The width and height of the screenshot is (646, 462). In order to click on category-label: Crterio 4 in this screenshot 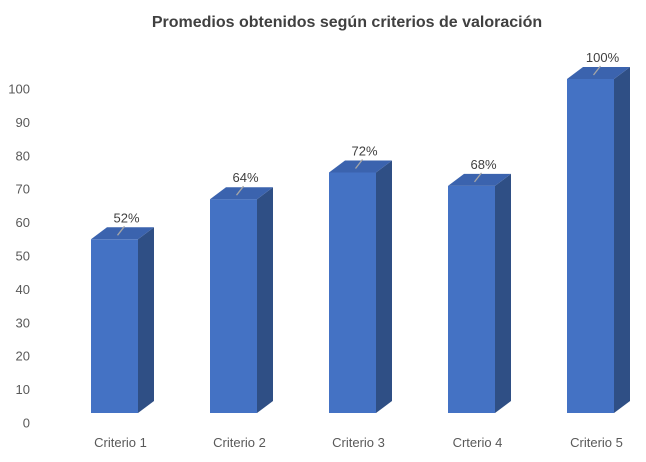, I will do `click(478, 442)`.